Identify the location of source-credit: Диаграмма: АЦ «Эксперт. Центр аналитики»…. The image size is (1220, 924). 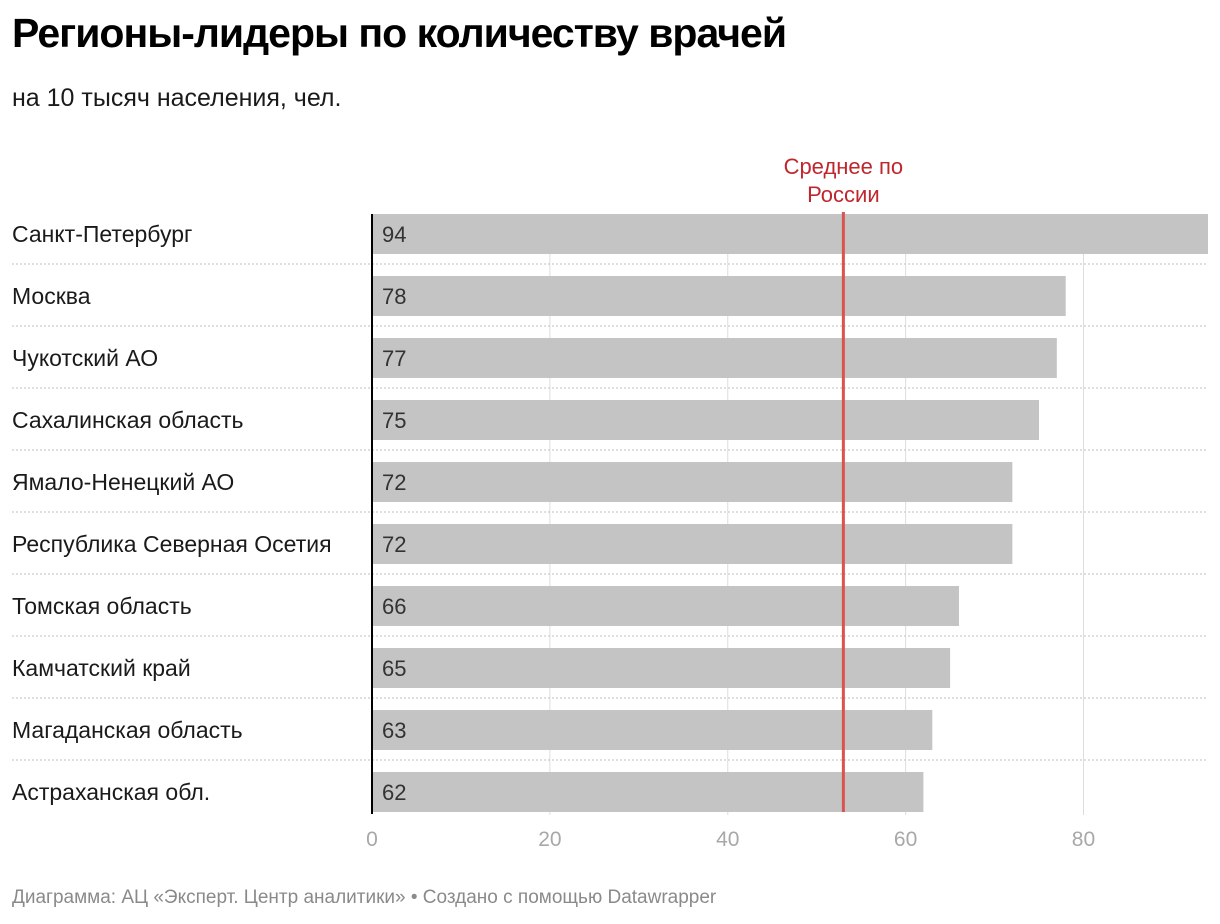
(364, 897).